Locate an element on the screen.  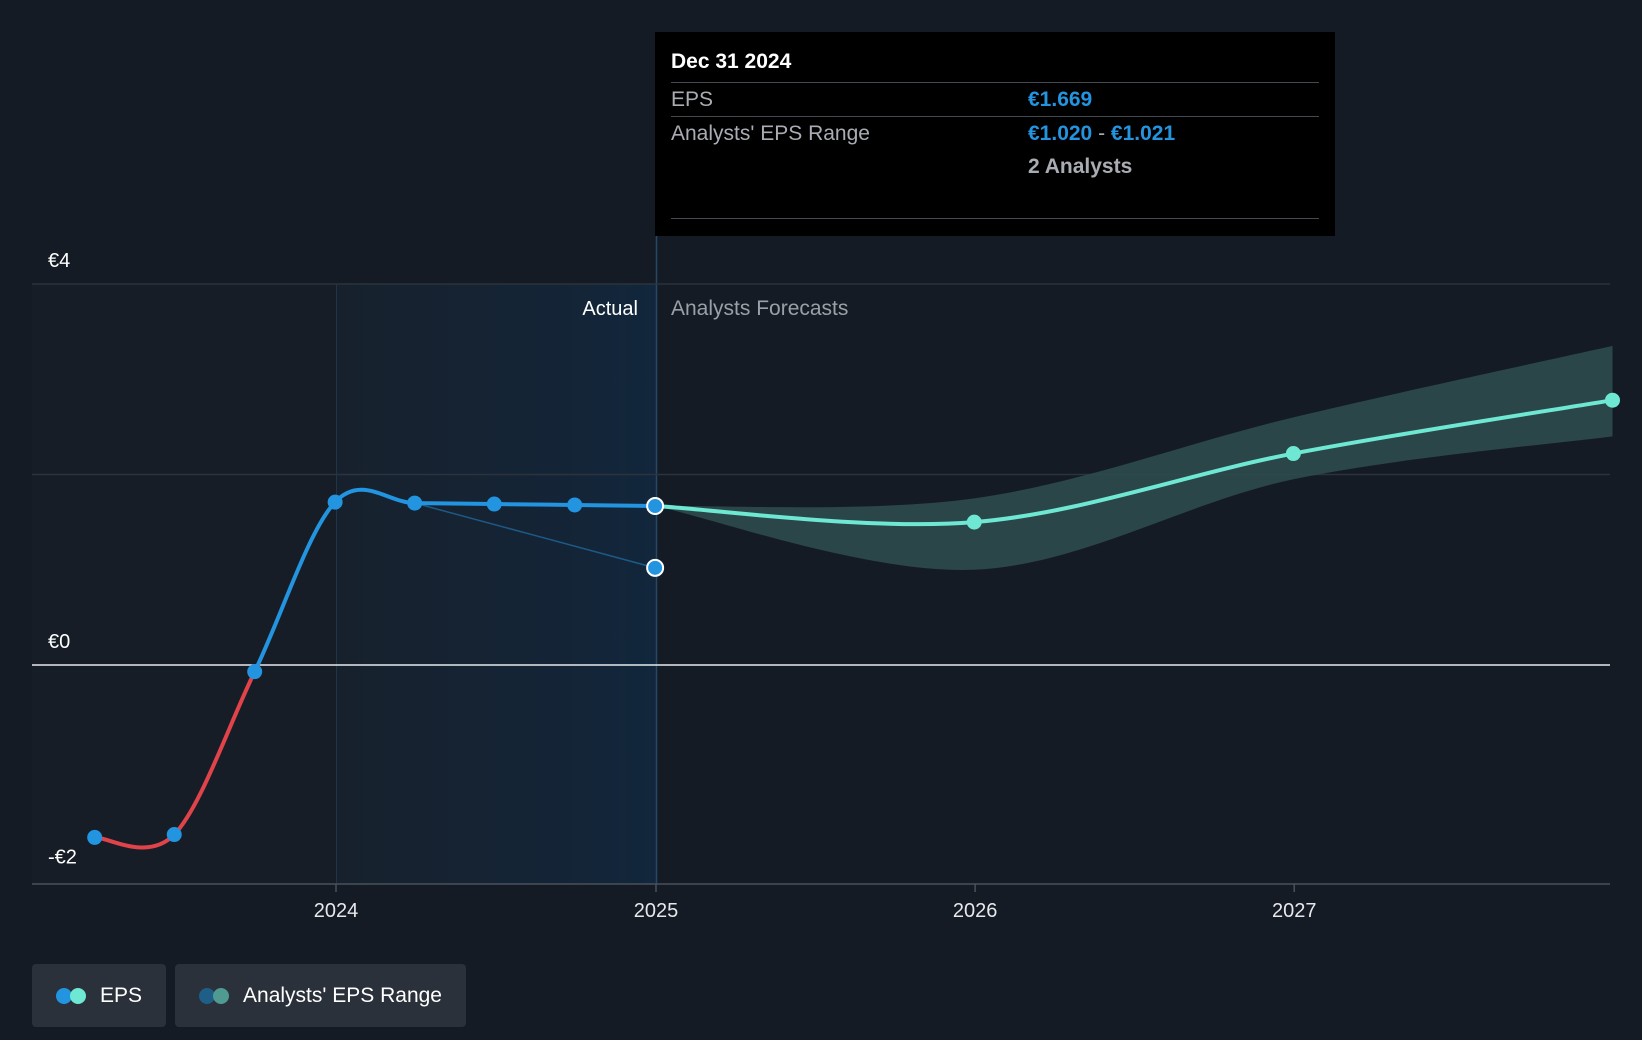
tooltip-bottom-divider is located at coordinates (995, 218).